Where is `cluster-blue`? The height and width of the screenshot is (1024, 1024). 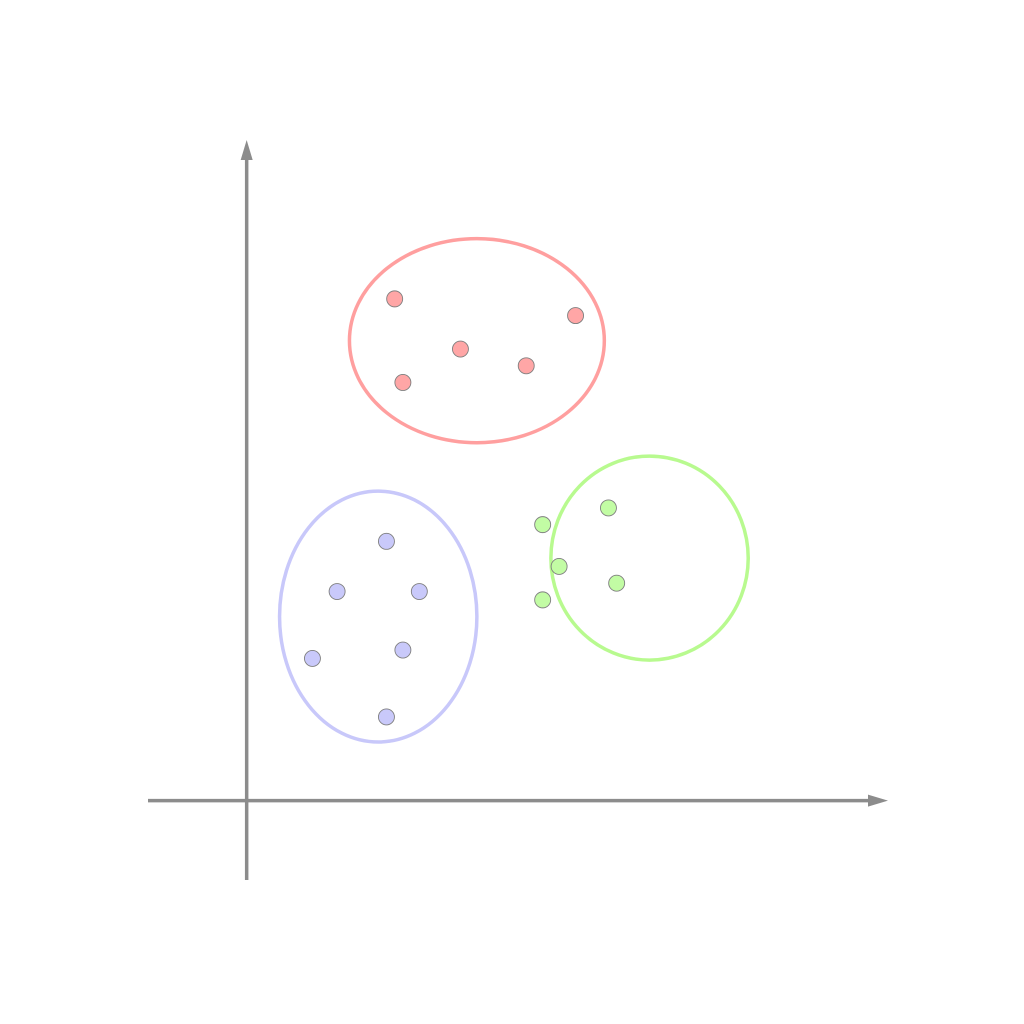 cluster-blue is located at coordinates (378, 616).